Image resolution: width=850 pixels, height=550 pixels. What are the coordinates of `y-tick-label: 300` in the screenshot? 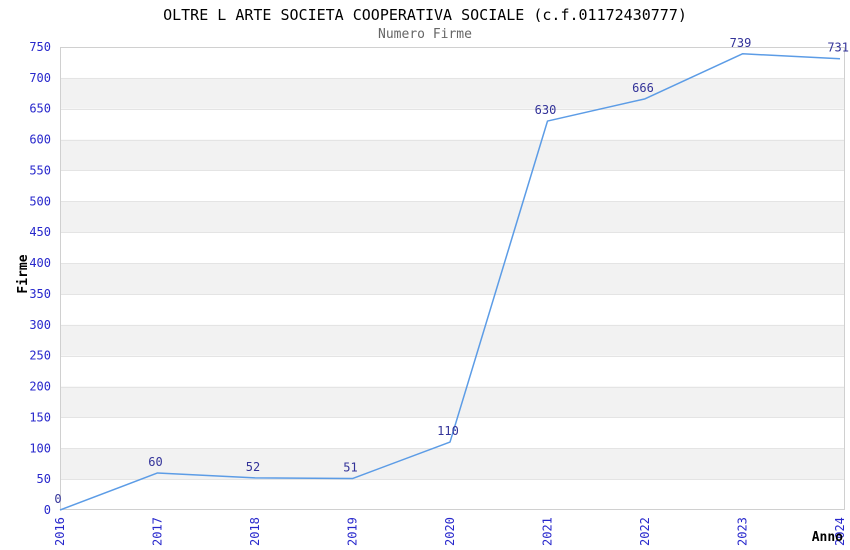 It's located at (40, 325).